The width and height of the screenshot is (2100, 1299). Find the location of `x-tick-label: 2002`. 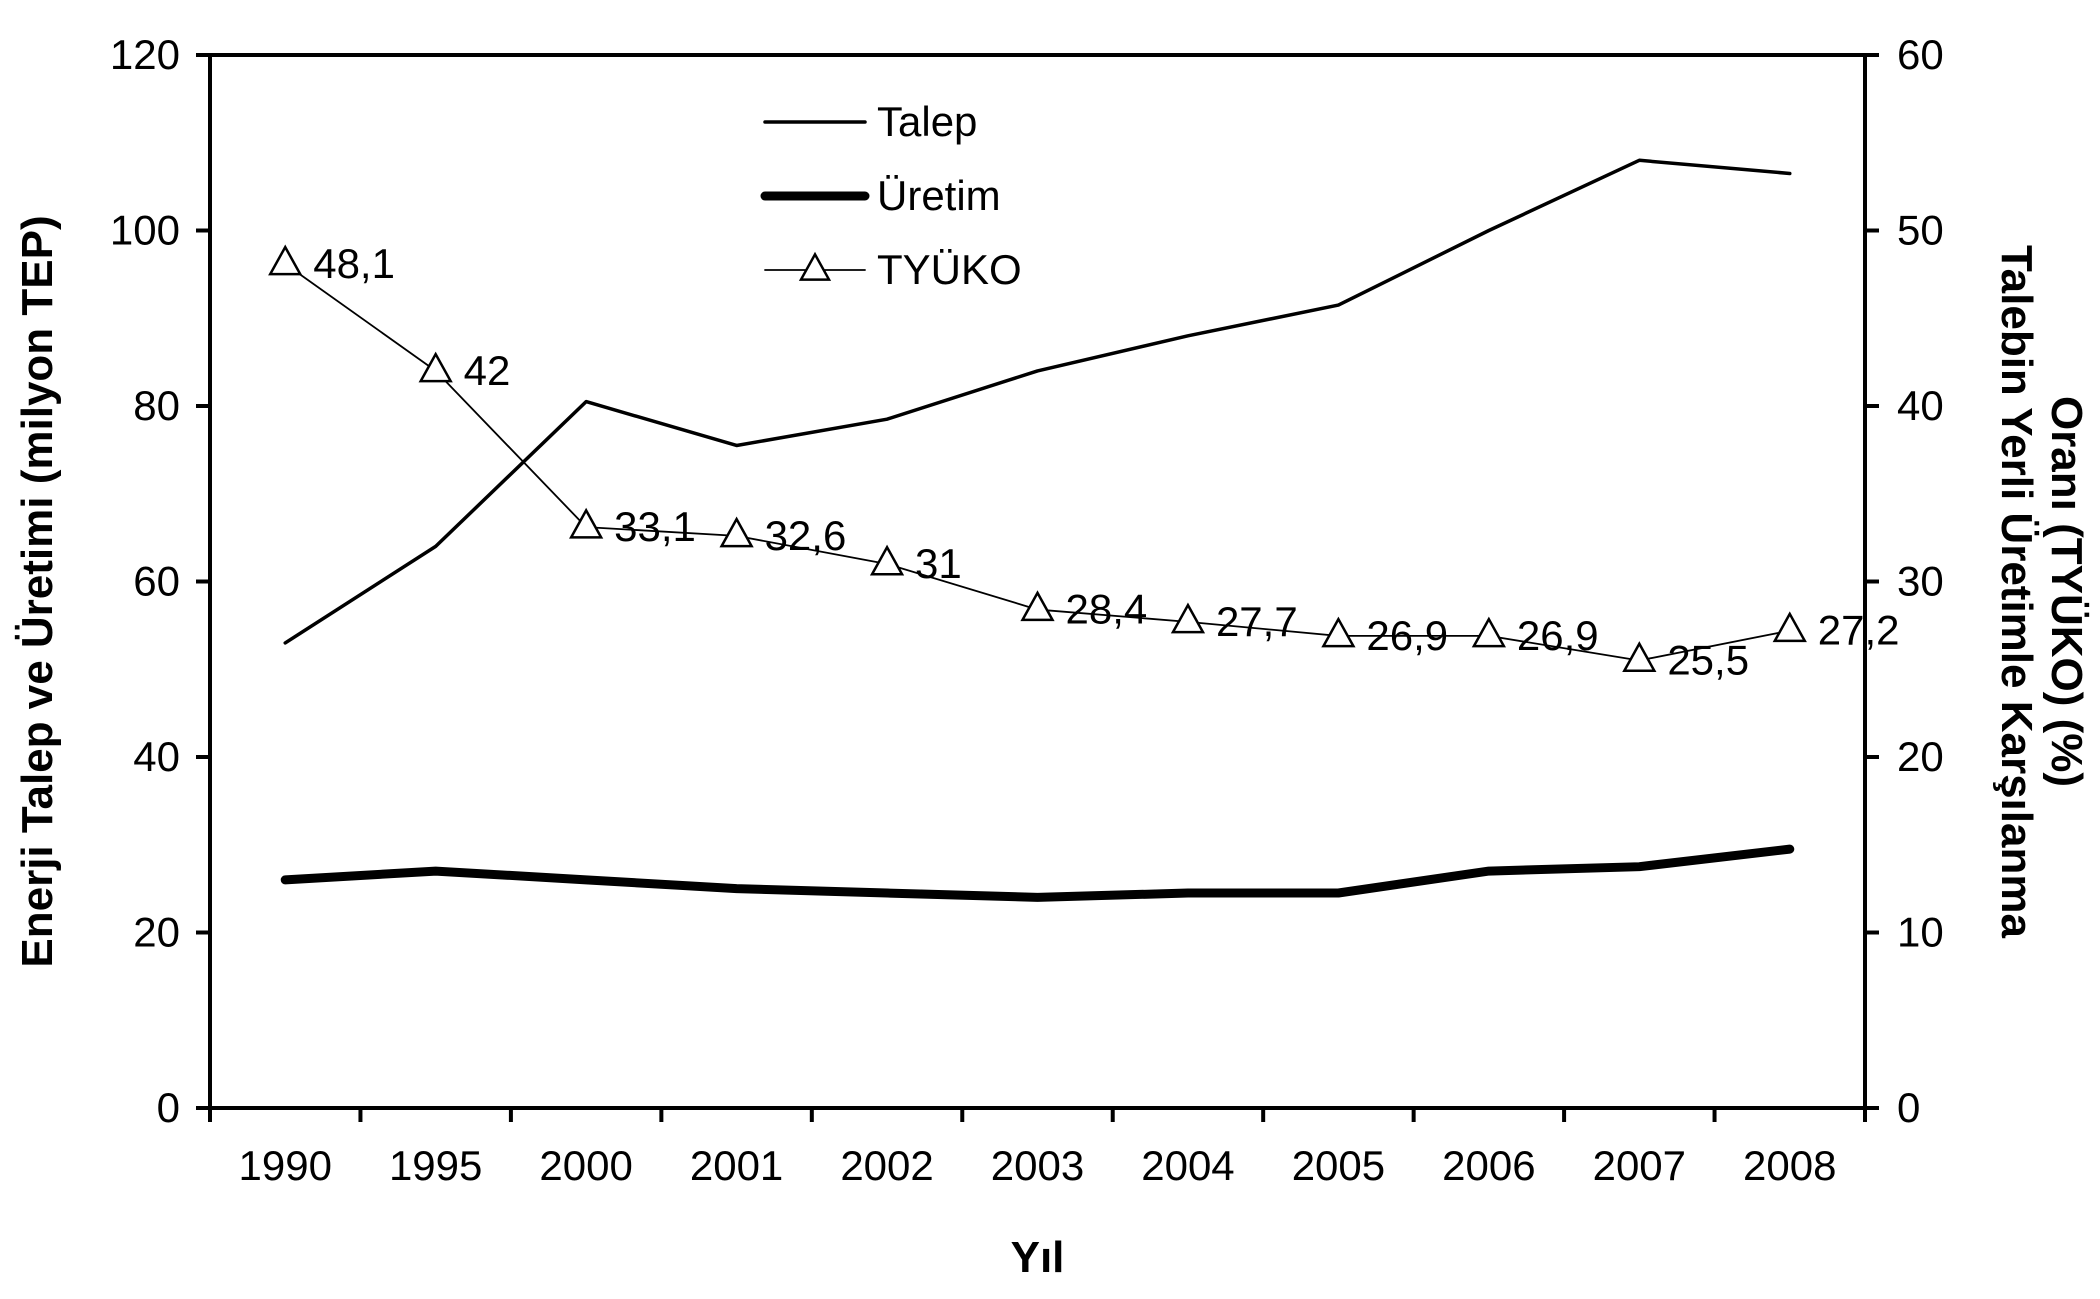

x-tick-label: 2002 is located at coordinates (886, 1165).